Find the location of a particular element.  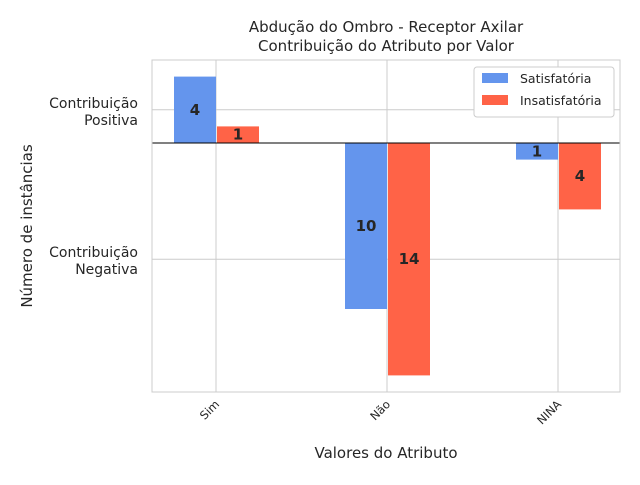

y-tick-label: Negativa is located at coordinates (106, 270).